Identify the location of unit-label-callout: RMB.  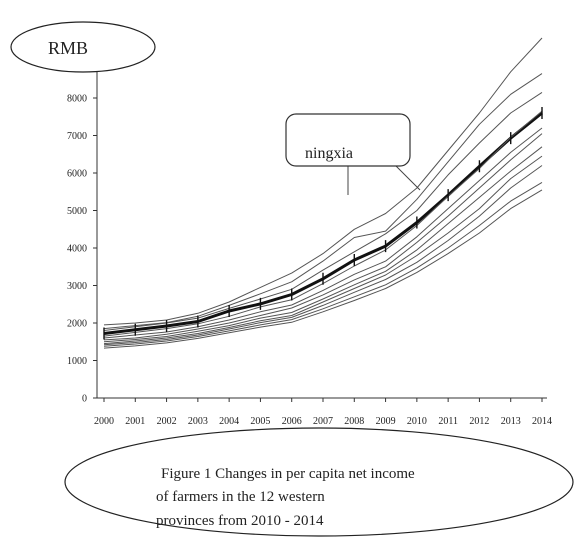
(83, 47).